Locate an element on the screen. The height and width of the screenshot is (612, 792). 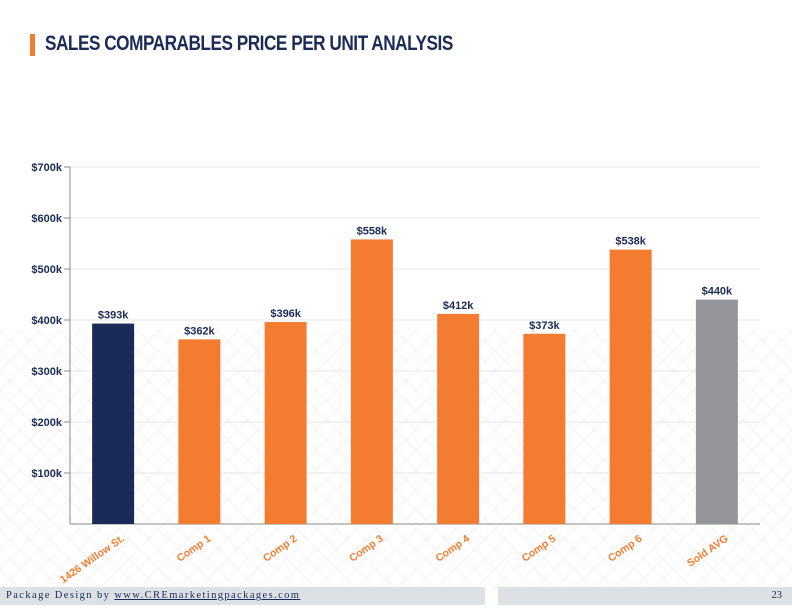
title-accent-bar is located at coordinates (32, 45).